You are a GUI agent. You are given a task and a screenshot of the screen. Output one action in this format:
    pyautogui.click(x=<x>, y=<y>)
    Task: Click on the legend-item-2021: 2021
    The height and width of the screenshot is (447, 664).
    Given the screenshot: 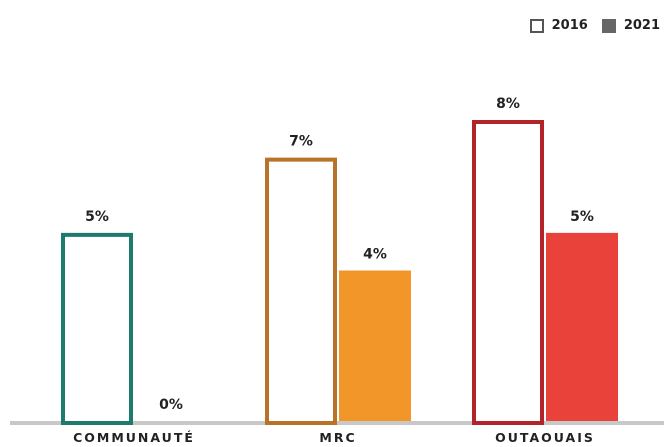 What is the action you would take?
    pyautogui.click(x=630, y=25)
    